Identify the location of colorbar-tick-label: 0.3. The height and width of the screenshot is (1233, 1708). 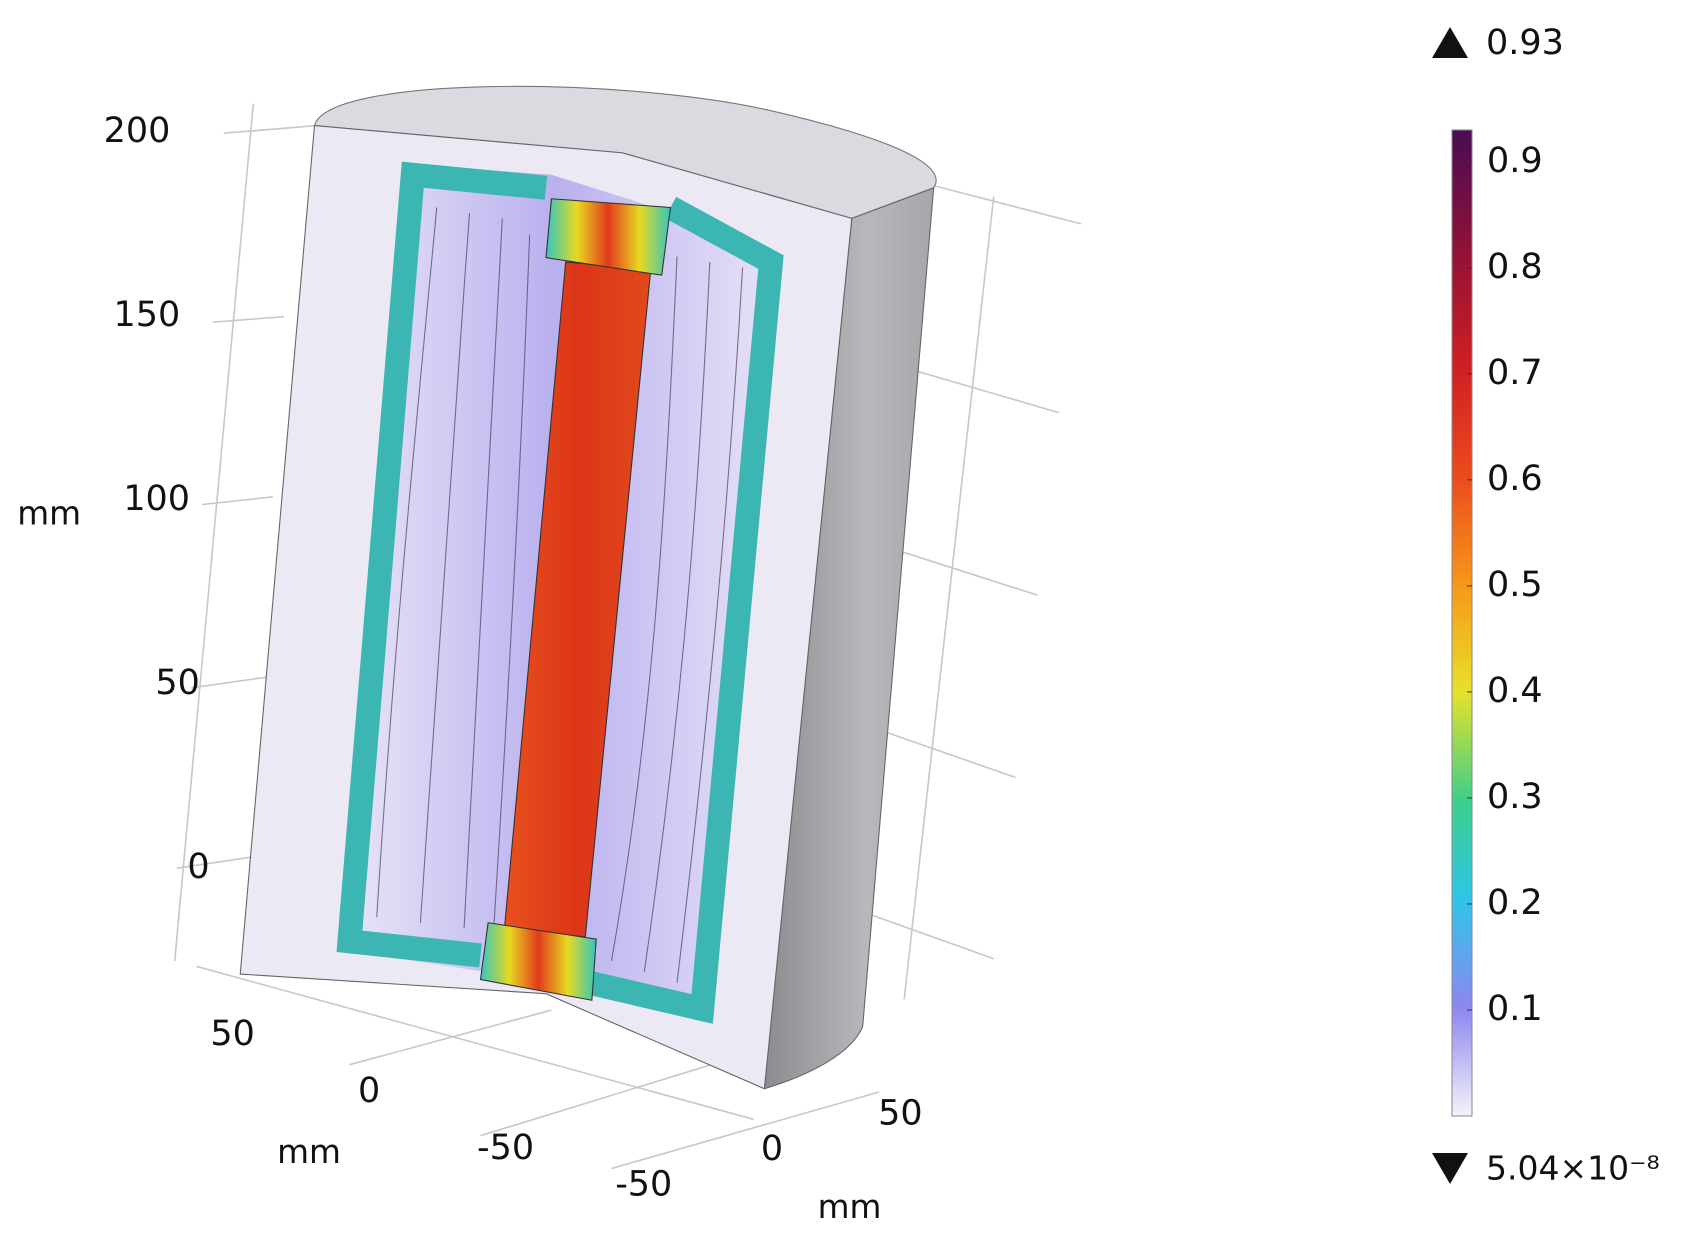
(1515, 797).